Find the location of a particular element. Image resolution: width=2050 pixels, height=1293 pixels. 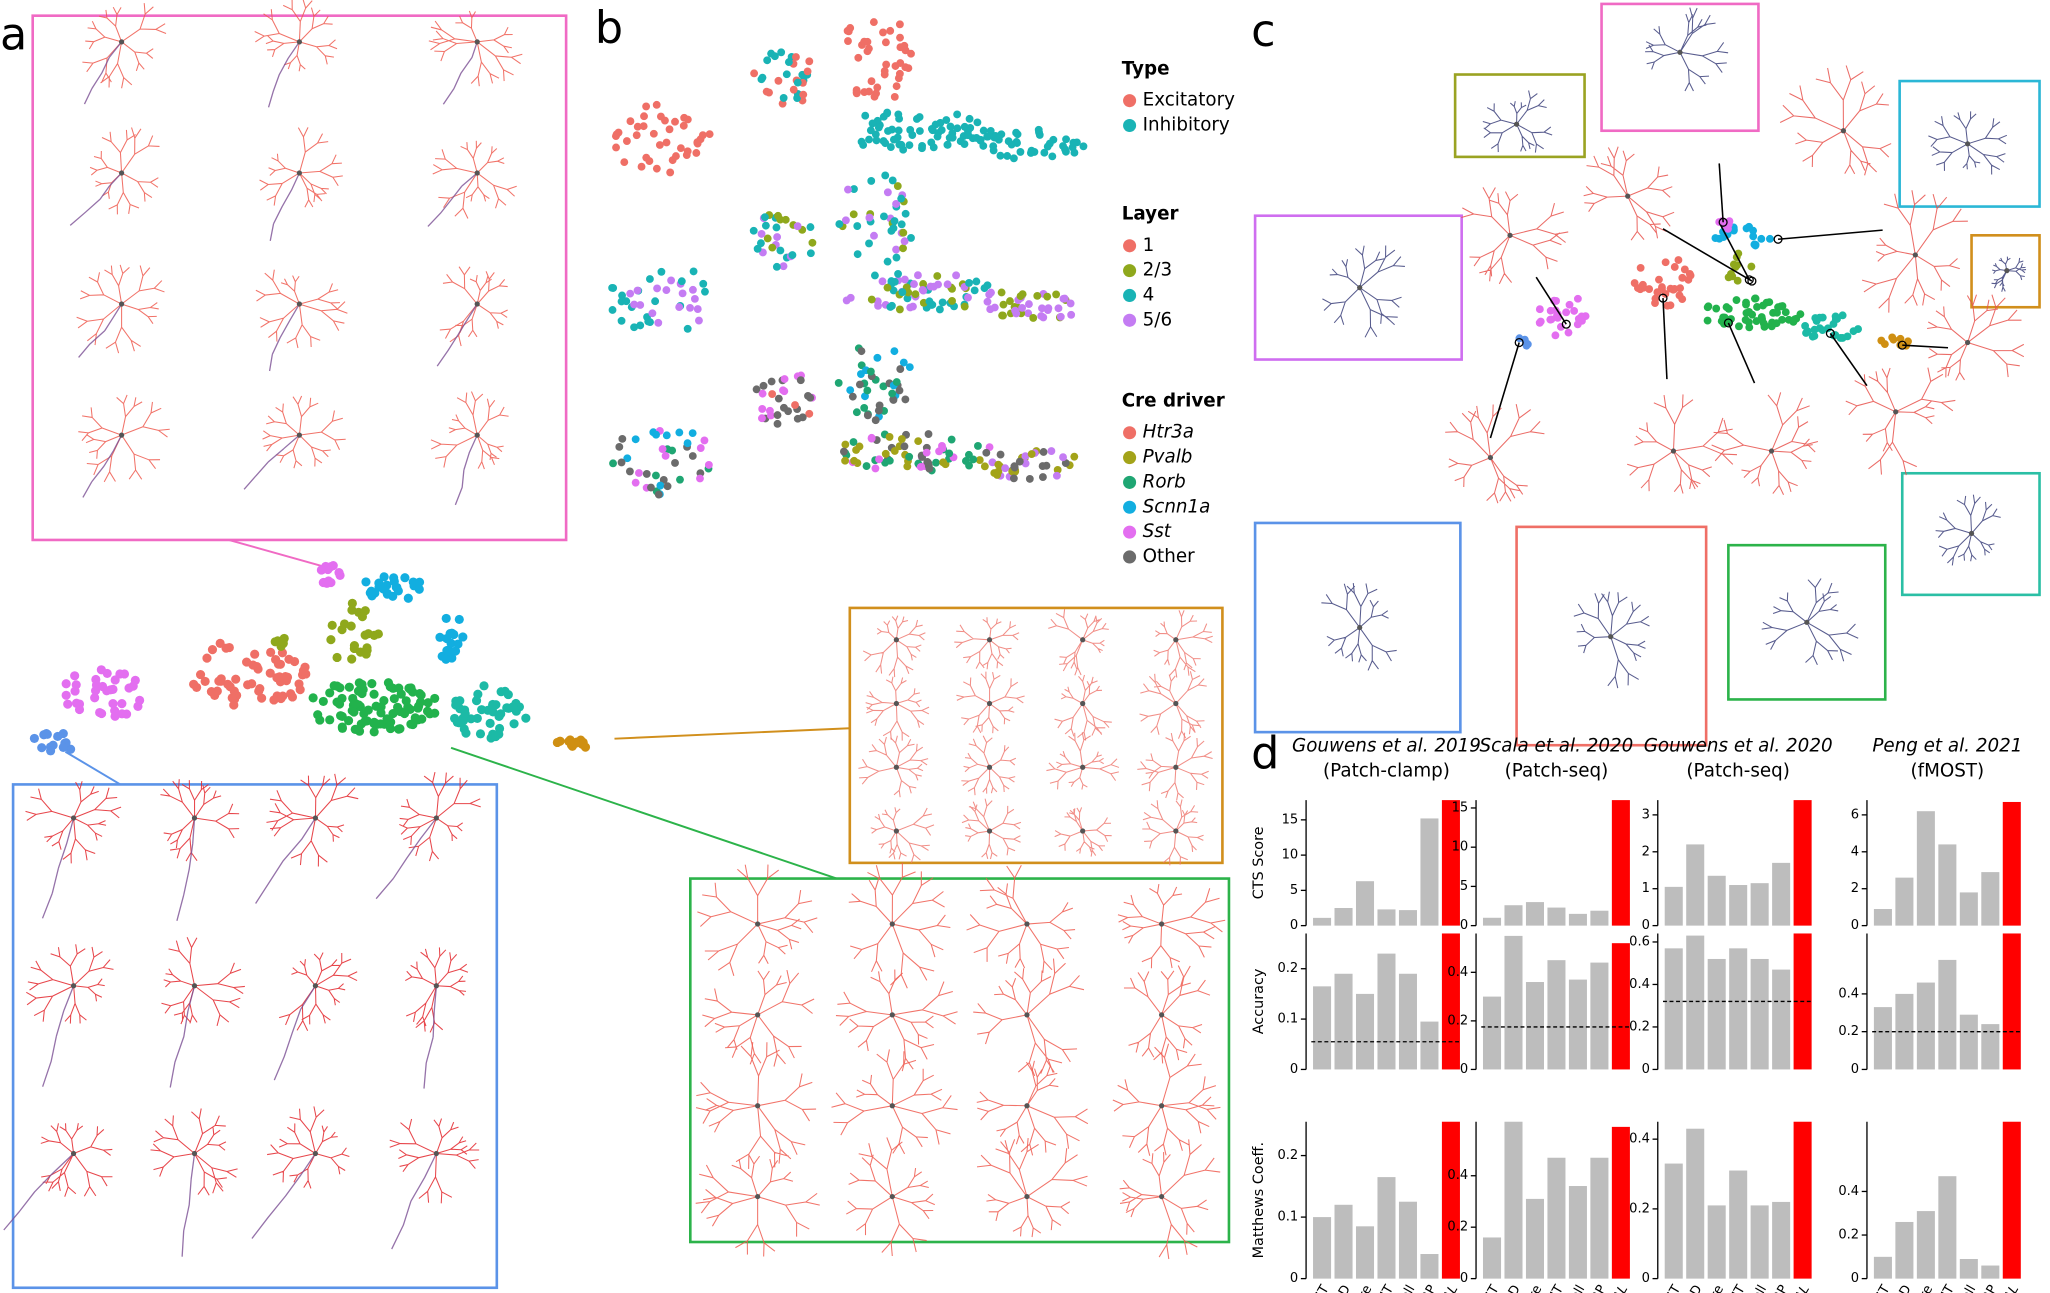

pointer-ring is located at coordinates (1519, 342).